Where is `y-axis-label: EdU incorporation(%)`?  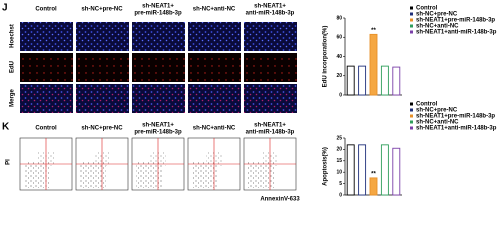
y-axis-label: EdU incorporation(%) is located at coordinates (326, 57).